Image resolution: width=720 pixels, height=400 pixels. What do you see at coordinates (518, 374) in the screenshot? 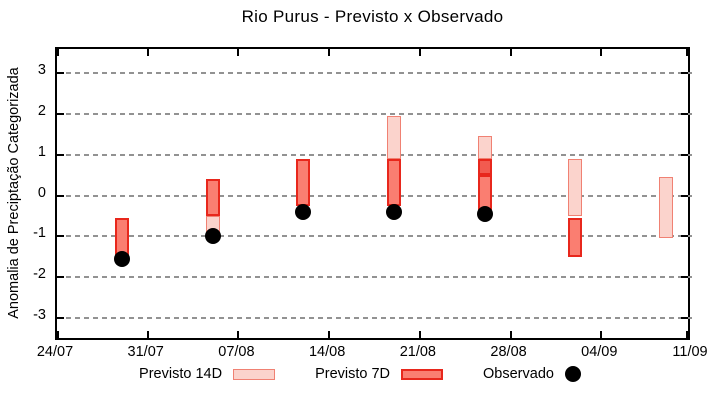
I see `legend-label-observado: Observado` at bounding box center [518, 374].